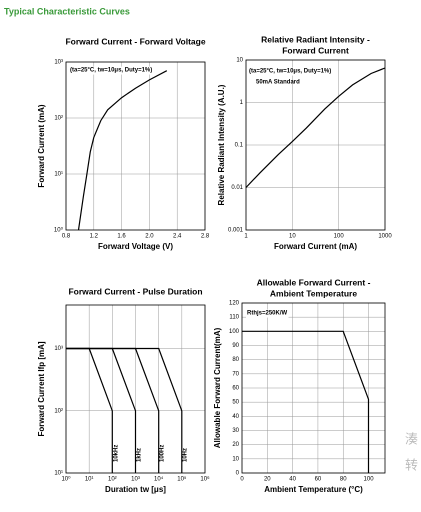  I want to click on x-tick-label: 1.6, so click(121, 237).